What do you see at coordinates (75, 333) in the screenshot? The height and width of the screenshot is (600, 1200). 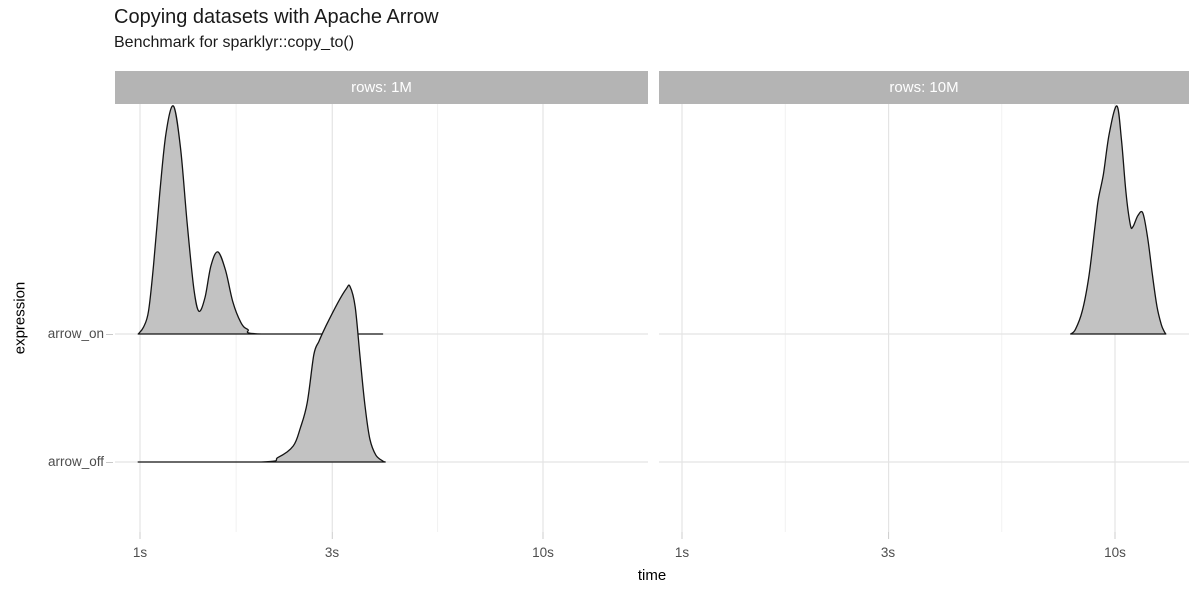 I see `y-tick-label-arrow-on: arrow_on` at bounding box center [75, 333].